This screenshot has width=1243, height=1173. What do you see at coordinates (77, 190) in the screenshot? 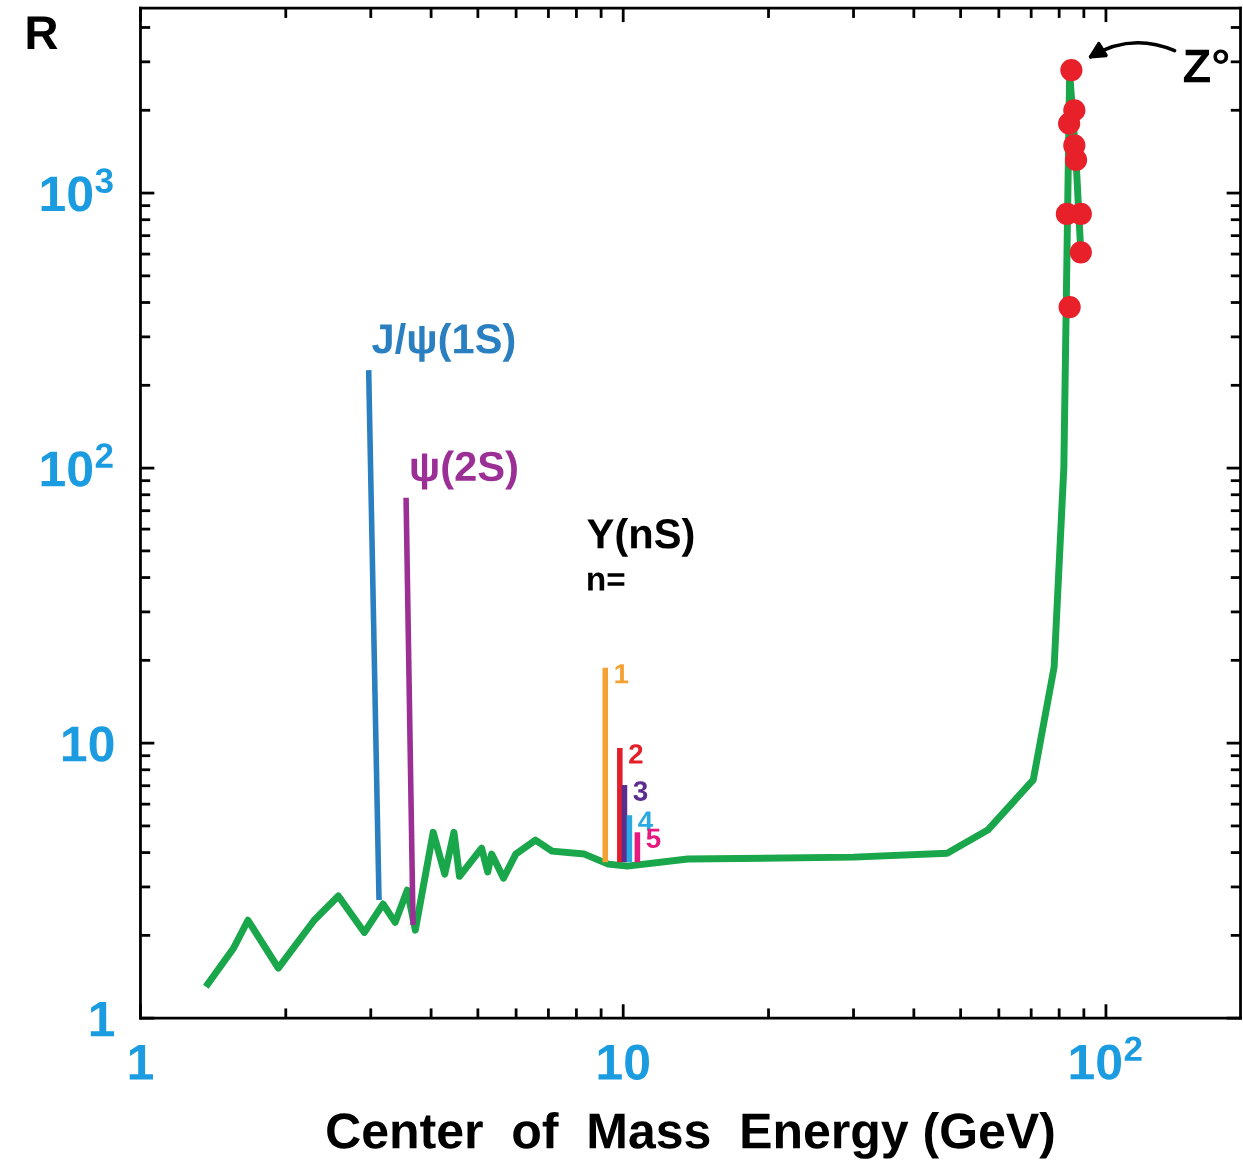
I see `y-tick-label: 10$^{3}$` at bounding box center [77, 190].